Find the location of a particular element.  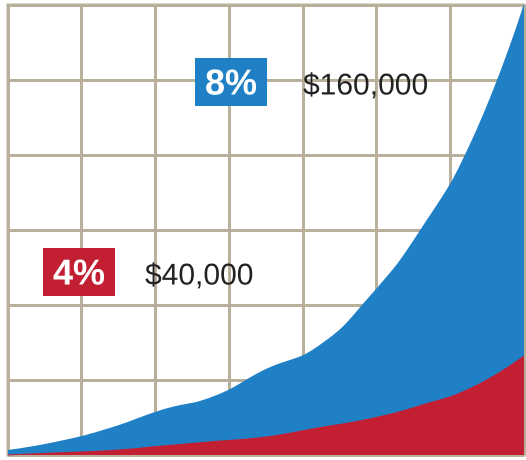

annotation: $160,000 is located at coordinates (365, 85).